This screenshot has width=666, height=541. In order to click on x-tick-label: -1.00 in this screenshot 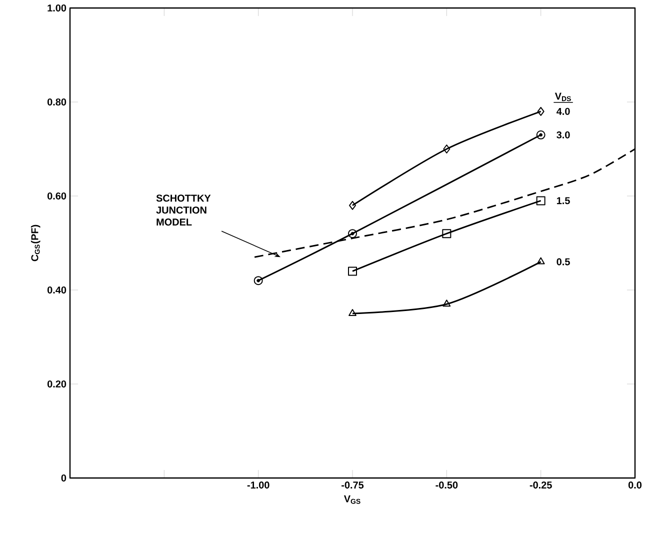, I will do `click(258, 485)`.